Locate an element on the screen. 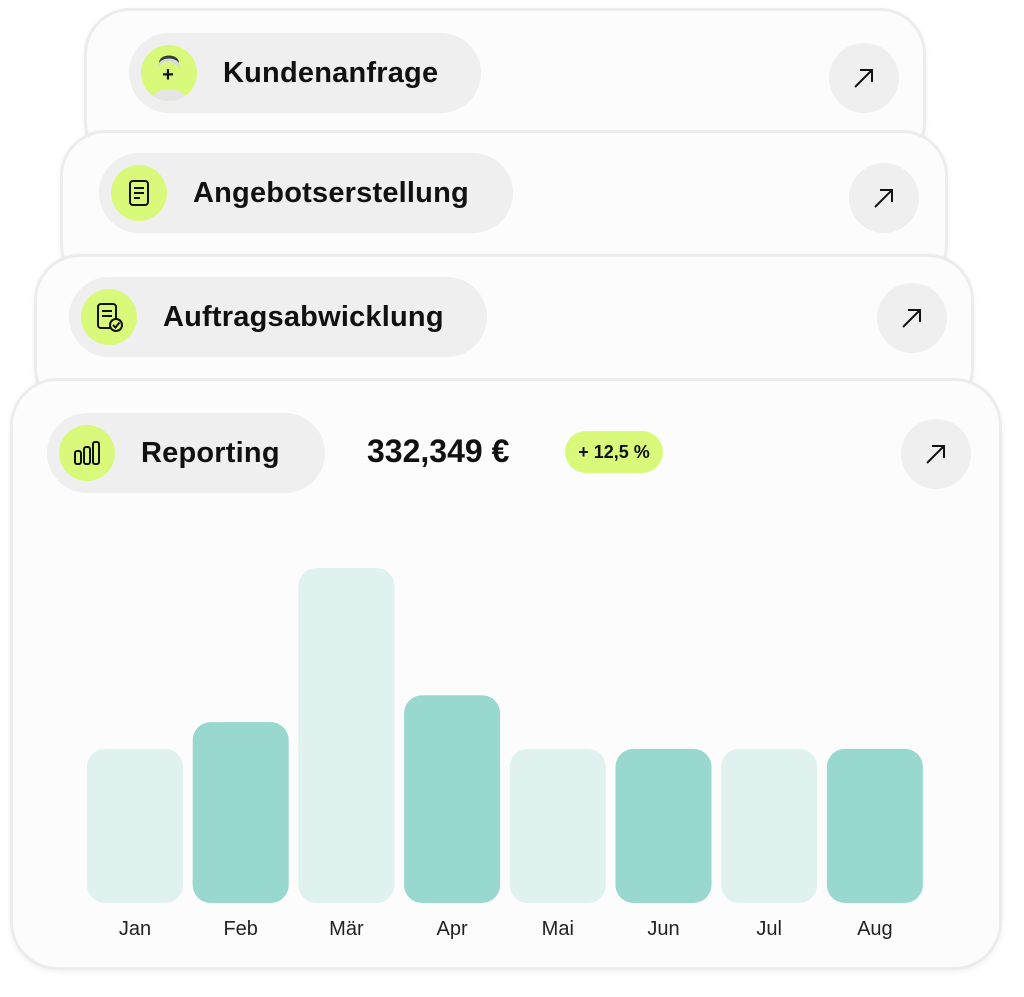 Image resolution: width=1024 pixels, height=997 pixels. x-tick-label: Jul is located at coordinates (769, 929).